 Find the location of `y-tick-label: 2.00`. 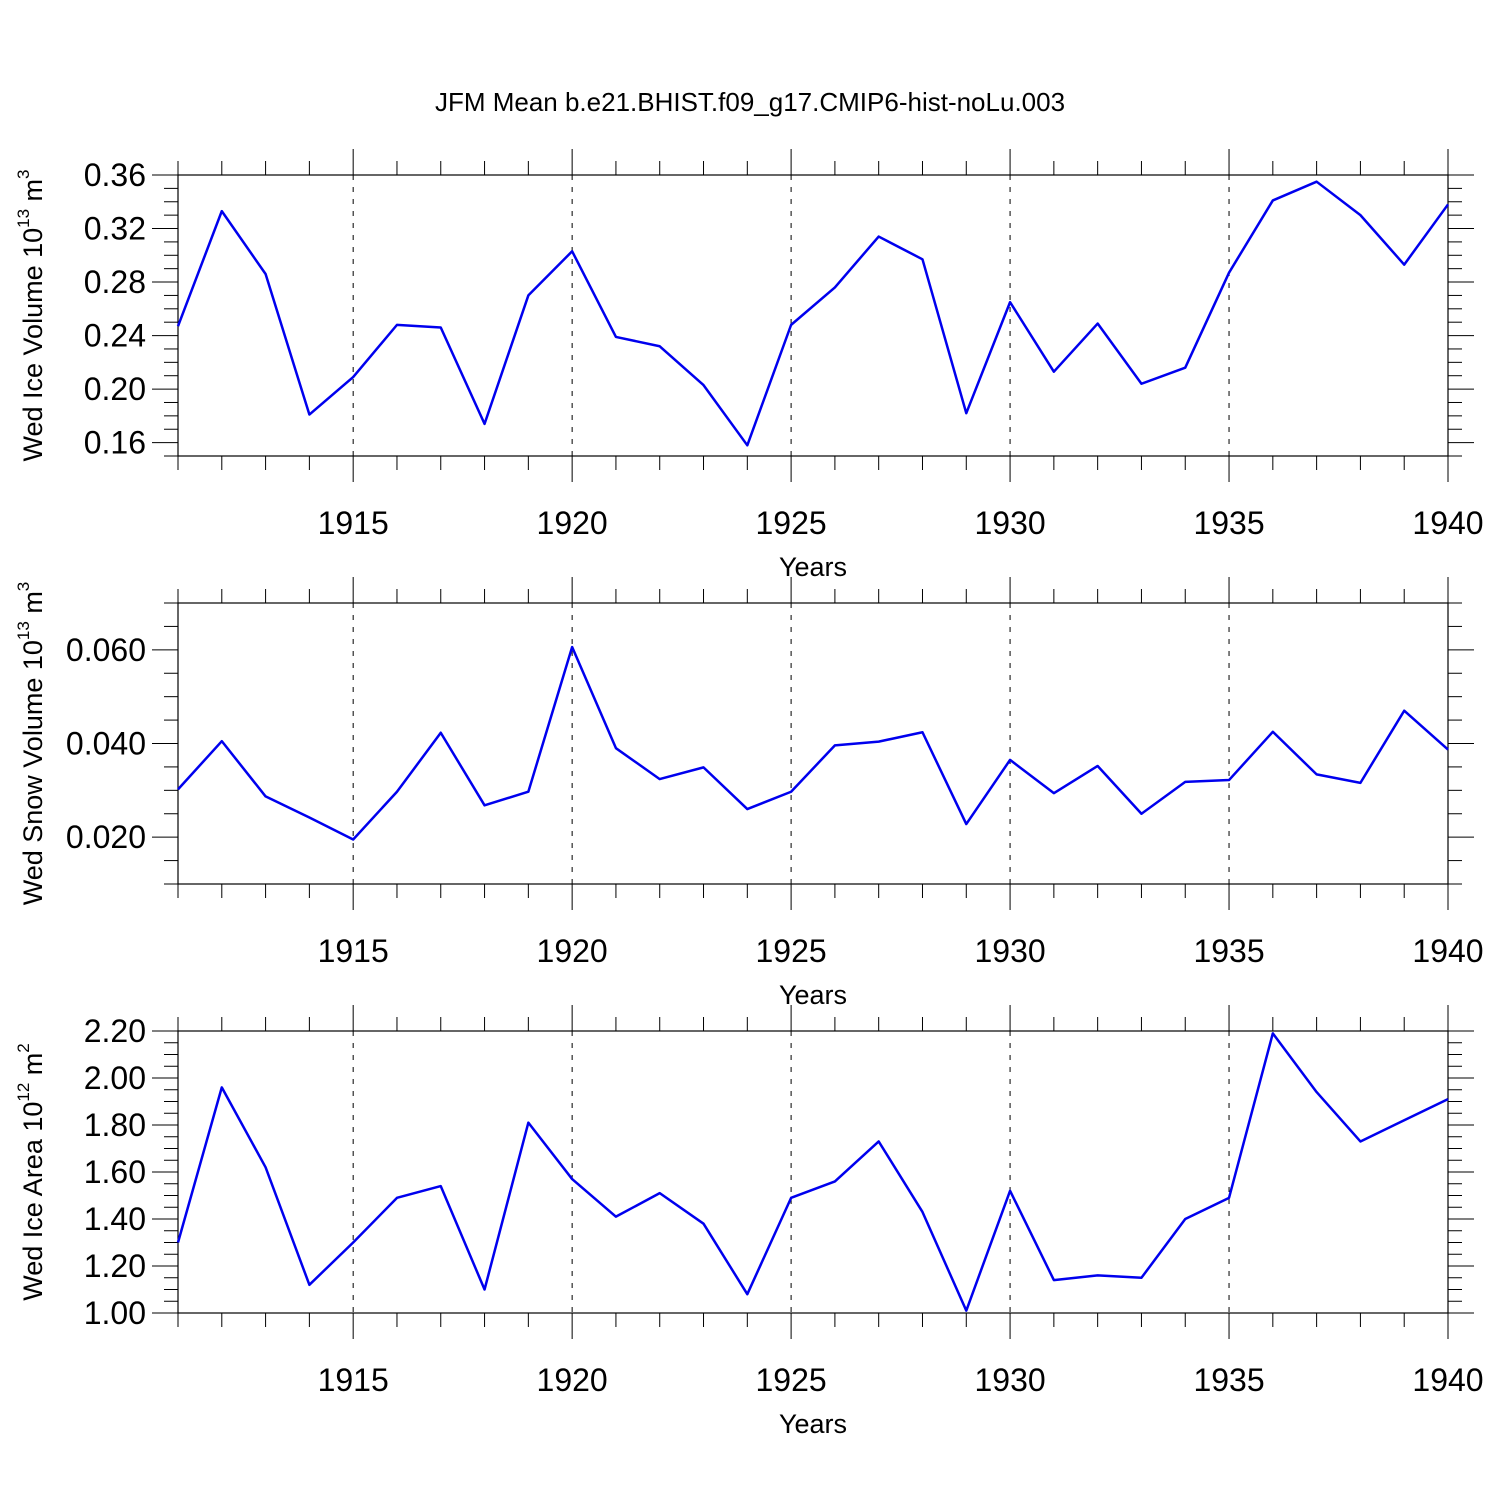

y-tick-label: 2.00 is located at coordinates (115, 1078).